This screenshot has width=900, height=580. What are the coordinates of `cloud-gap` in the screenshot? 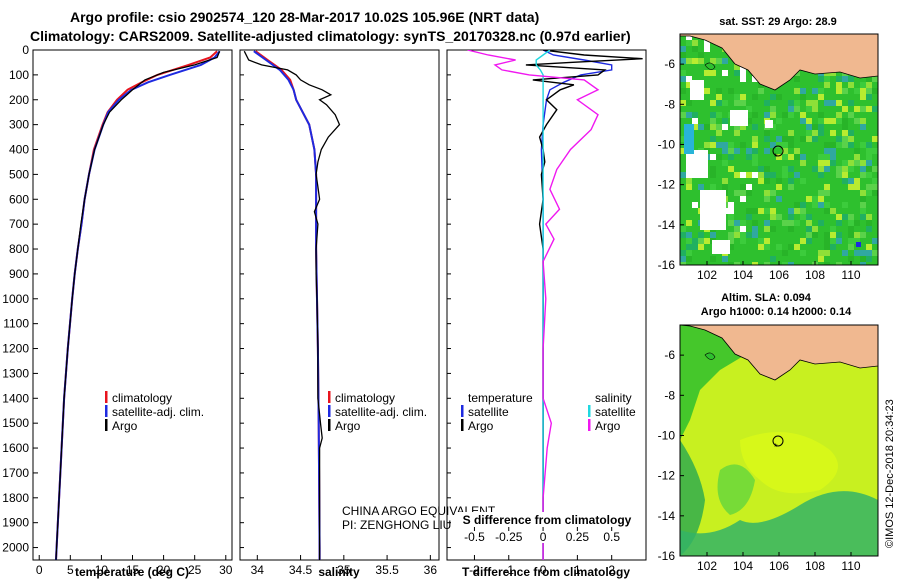 It's located at (739, 118).